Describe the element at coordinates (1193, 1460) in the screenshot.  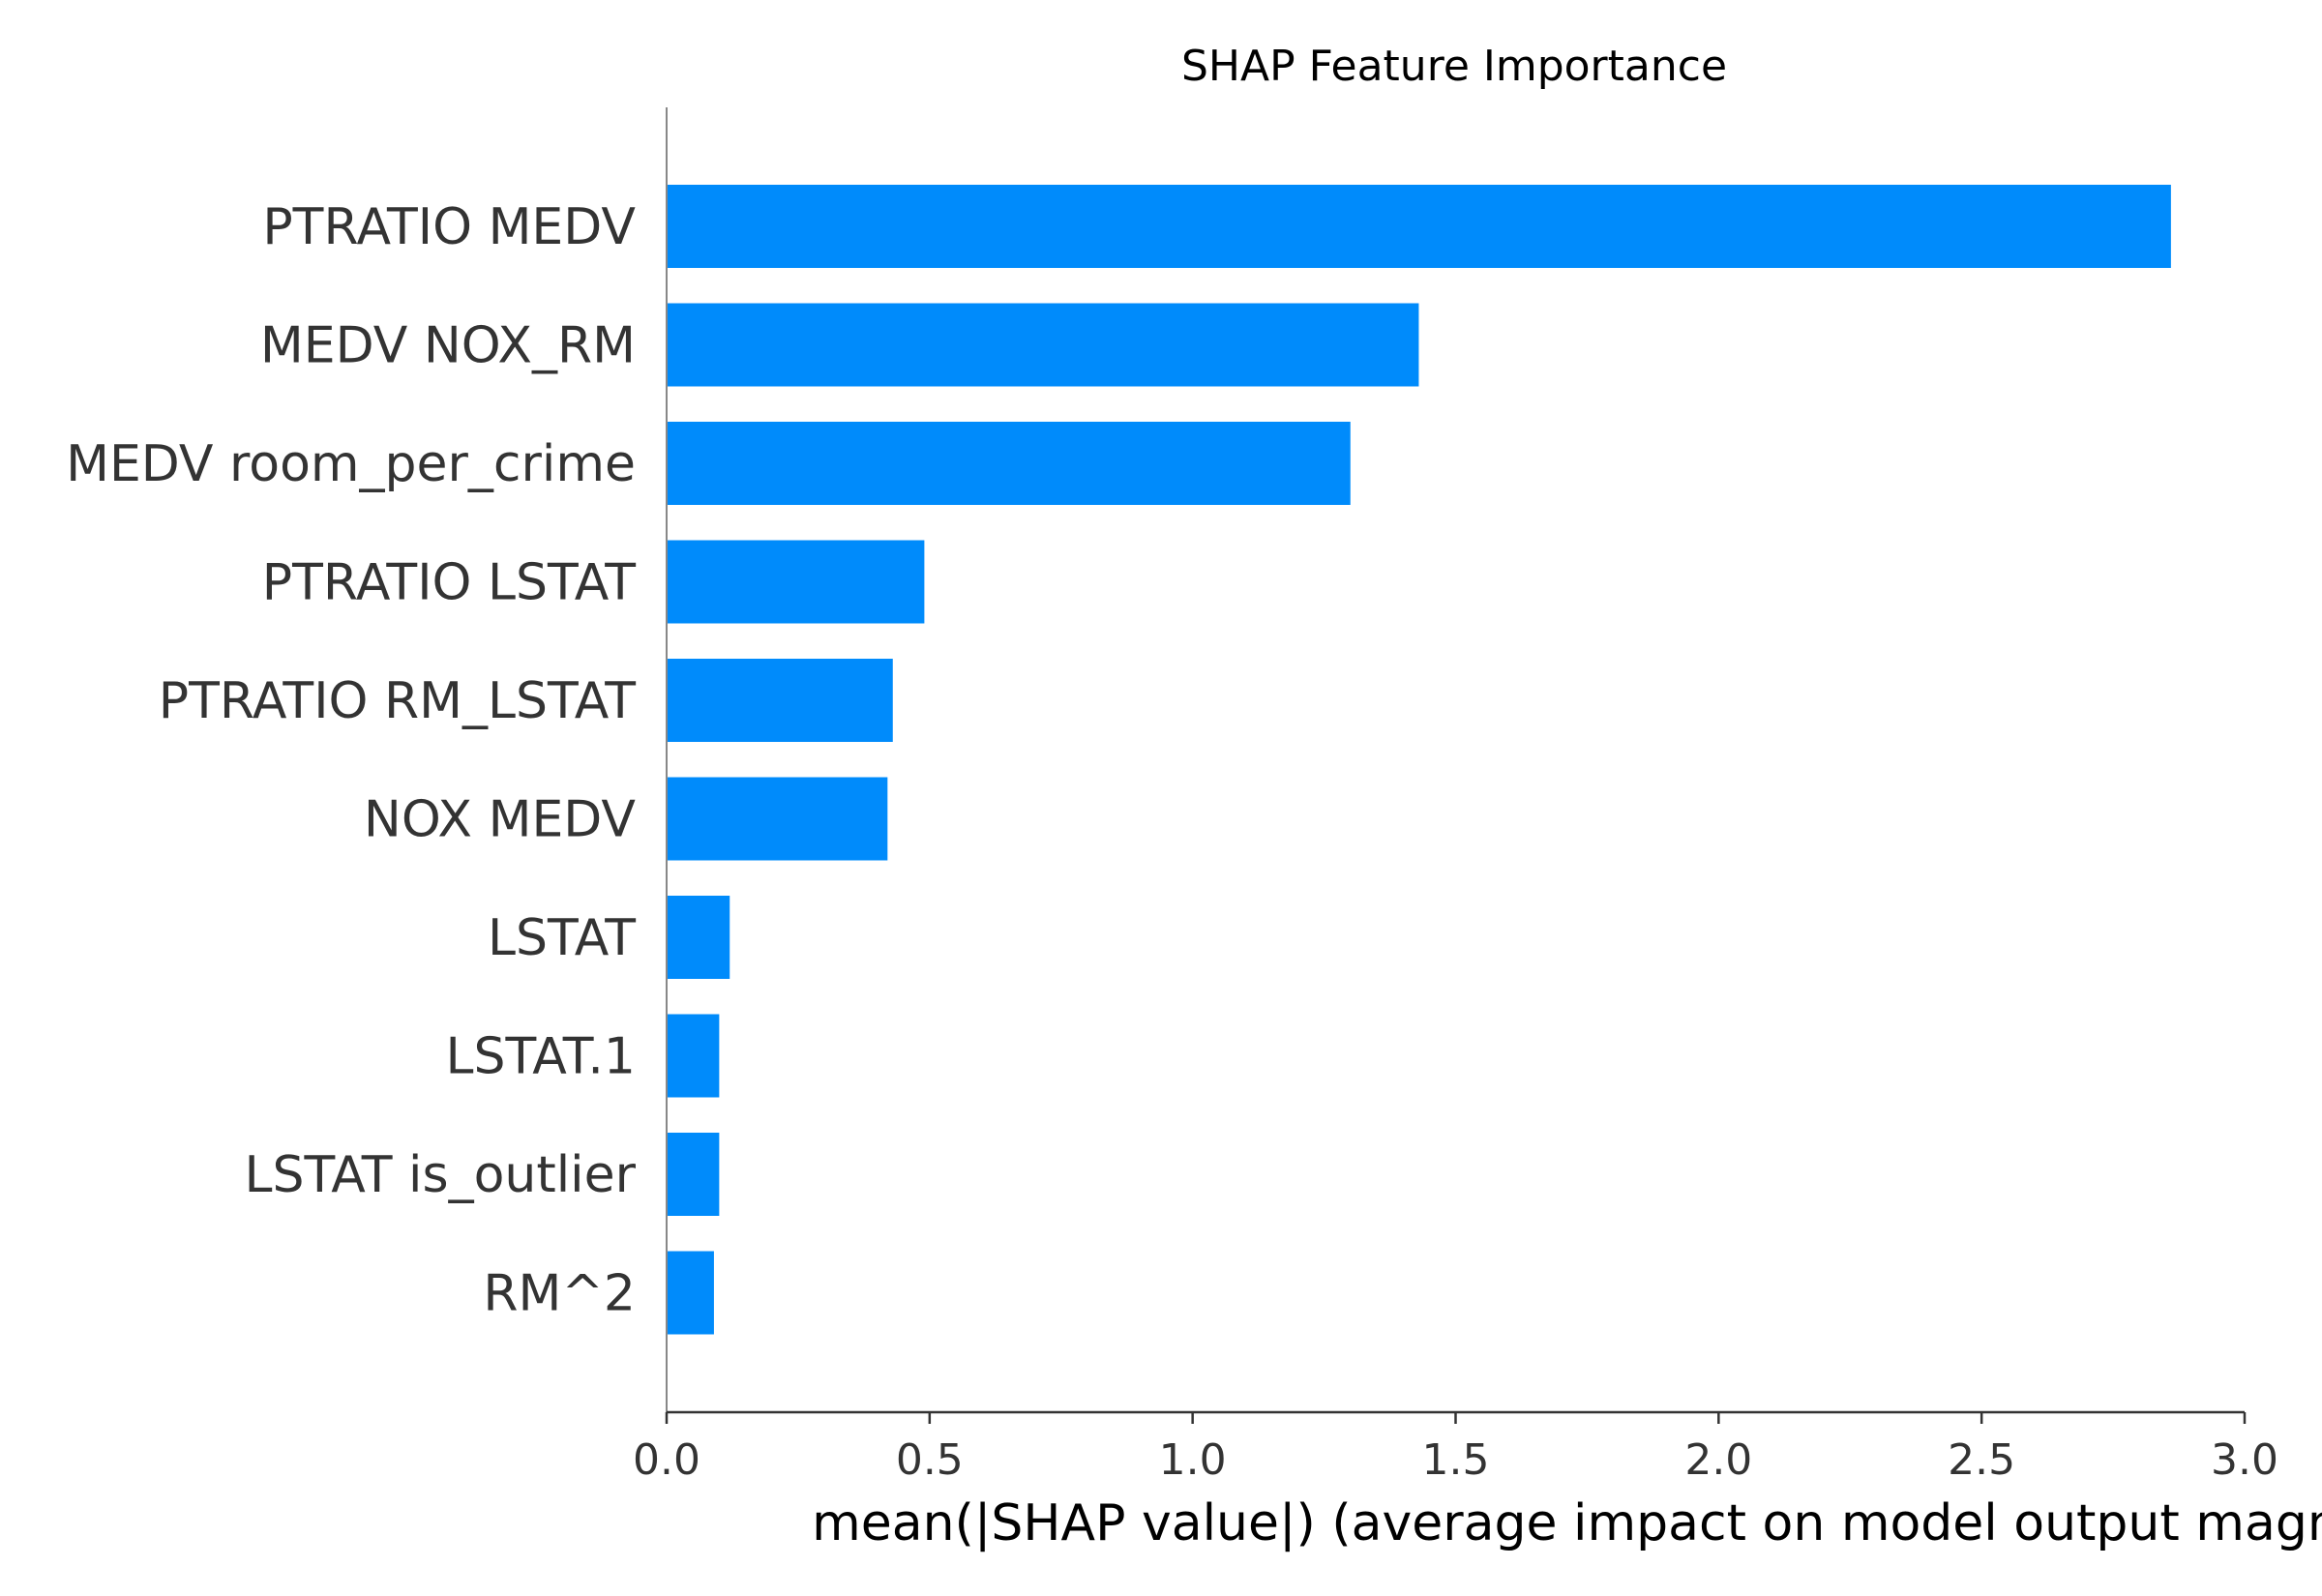
I see `x-tick-label-2: 1.0` at that location.